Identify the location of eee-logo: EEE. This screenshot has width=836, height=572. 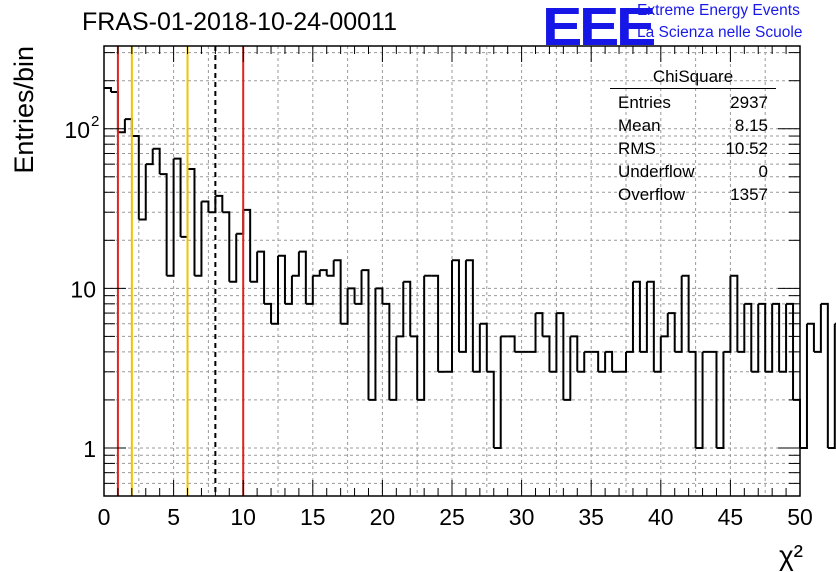
(599, 28).